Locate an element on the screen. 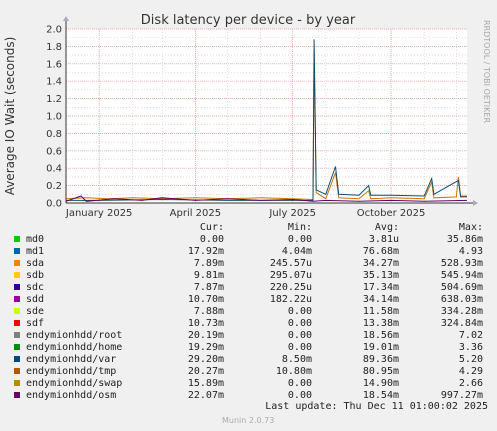  legend-cur: 7.89m is located at coordinates (208, 263).